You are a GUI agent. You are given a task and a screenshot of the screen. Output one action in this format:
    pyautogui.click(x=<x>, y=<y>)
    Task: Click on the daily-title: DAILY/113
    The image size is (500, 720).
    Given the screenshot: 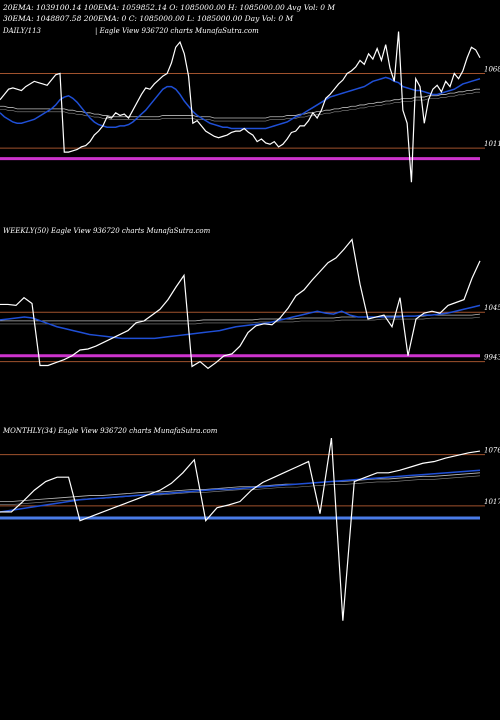 What is the action you would take?
    pyautogui.click(x=22, y=31)
    